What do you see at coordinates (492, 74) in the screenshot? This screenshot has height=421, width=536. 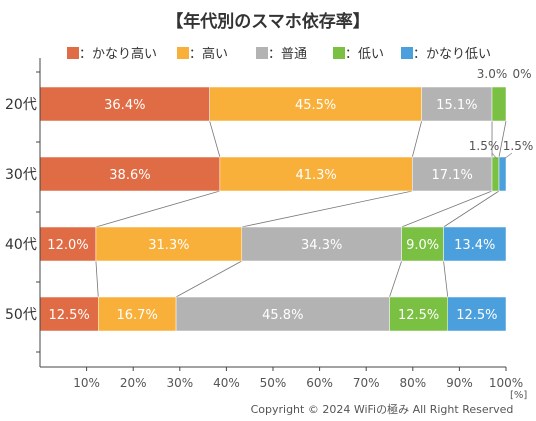 I see `data-label: 3.0%` at bounding box center [492, 74].